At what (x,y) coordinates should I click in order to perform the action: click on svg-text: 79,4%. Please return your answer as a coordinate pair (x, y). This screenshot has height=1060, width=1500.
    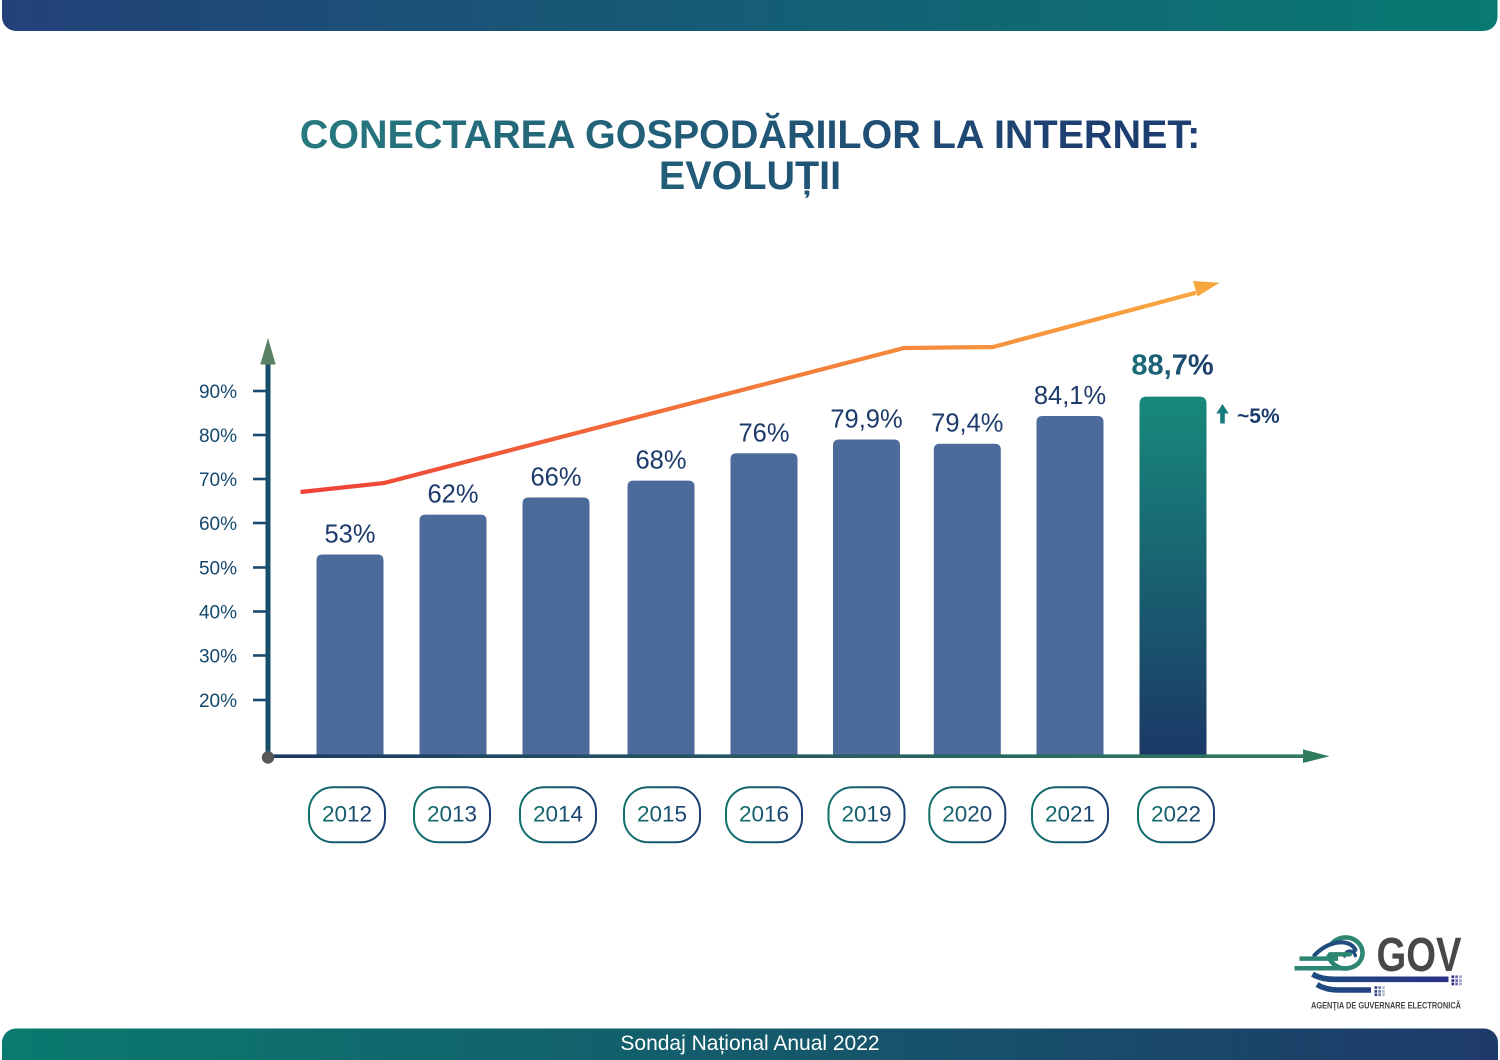
    Looking at the image, I should click on (967, 424).